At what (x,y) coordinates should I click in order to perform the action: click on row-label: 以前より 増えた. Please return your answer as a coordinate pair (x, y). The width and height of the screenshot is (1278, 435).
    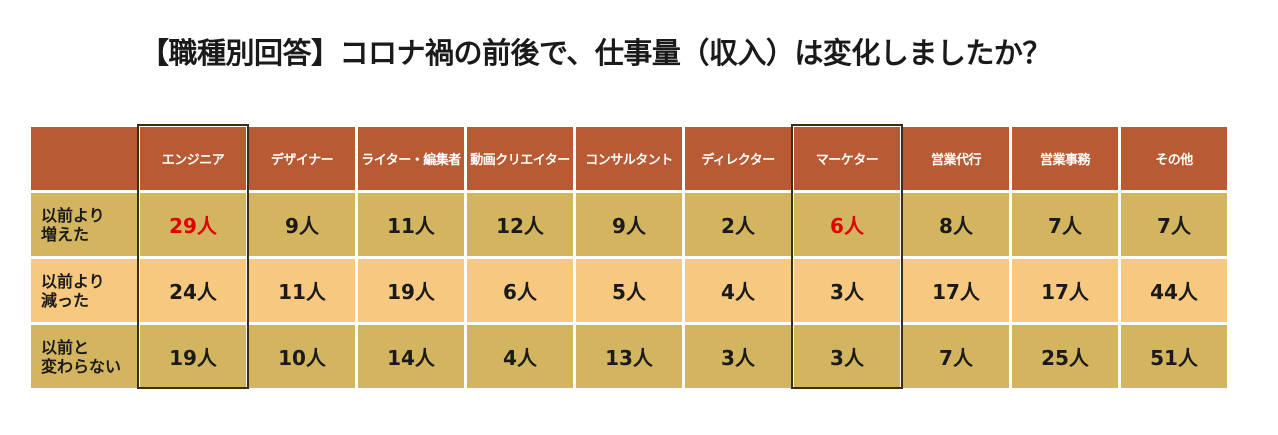
    Looking at the image, I should click on (84, 224).